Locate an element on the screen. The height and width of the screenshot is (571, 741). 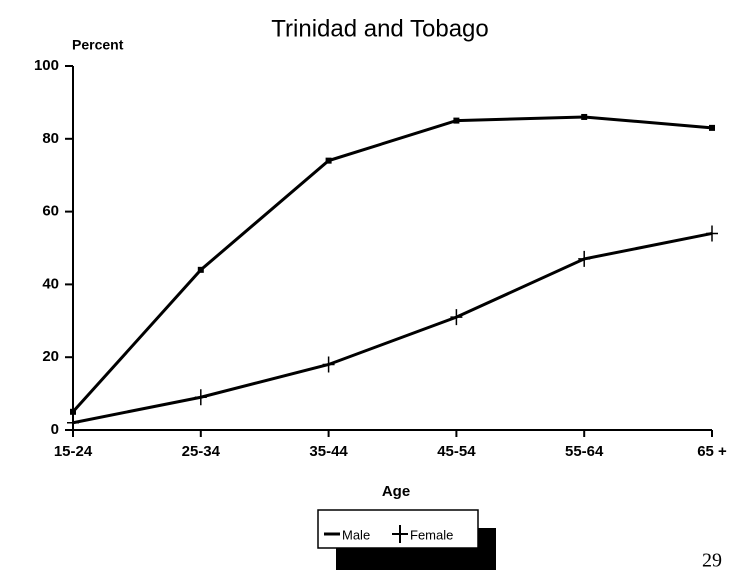
y-axis-label: Percent is located at coordinates (98, 45).